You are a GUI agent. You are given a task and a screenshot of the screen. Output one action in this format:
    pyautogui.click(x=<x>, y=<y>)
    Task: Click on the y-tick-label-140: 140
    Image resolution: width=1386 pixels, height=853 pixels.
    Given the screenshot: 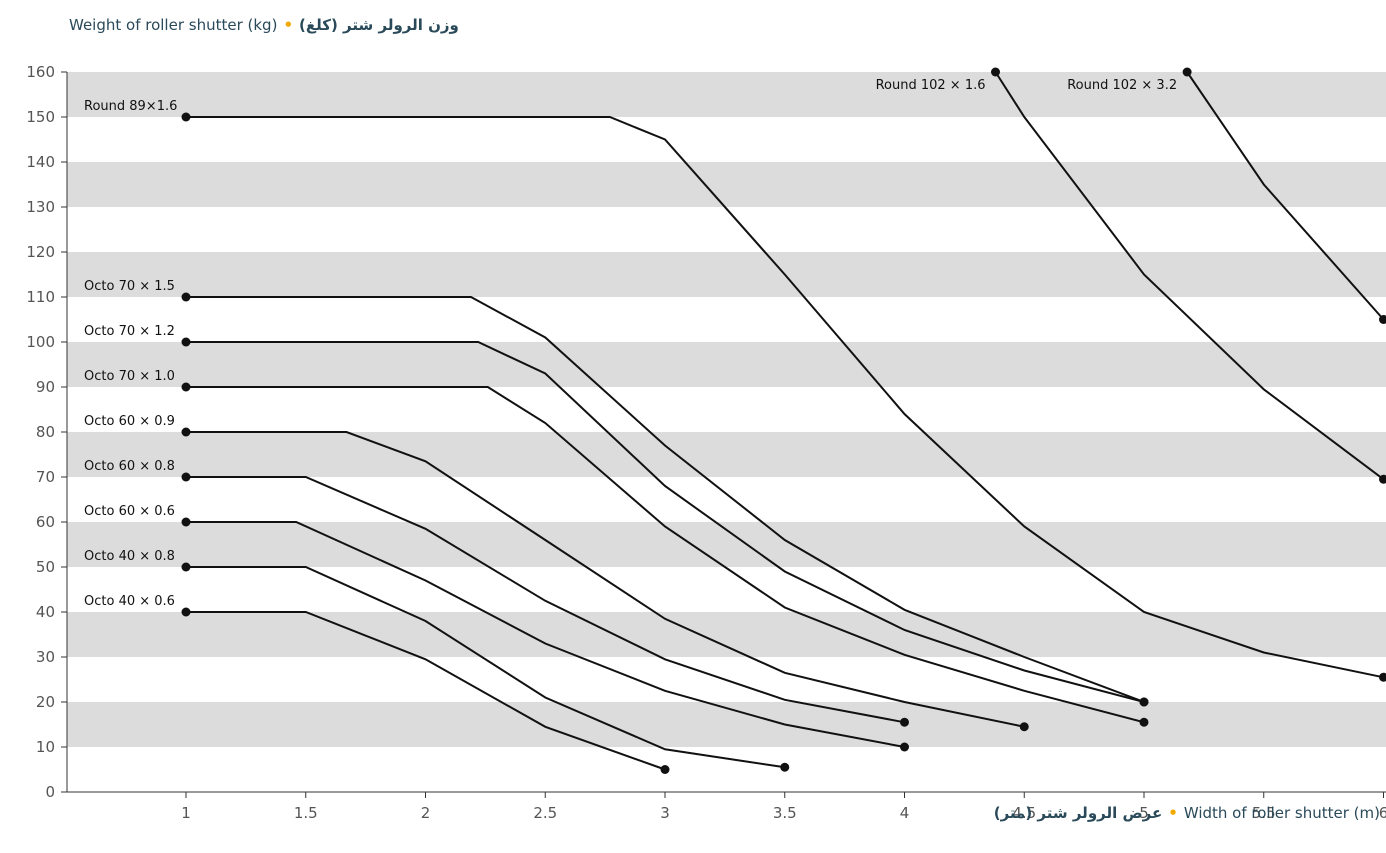 What is the action you would take?
    pyautogui.click(x=40, y=162)
    